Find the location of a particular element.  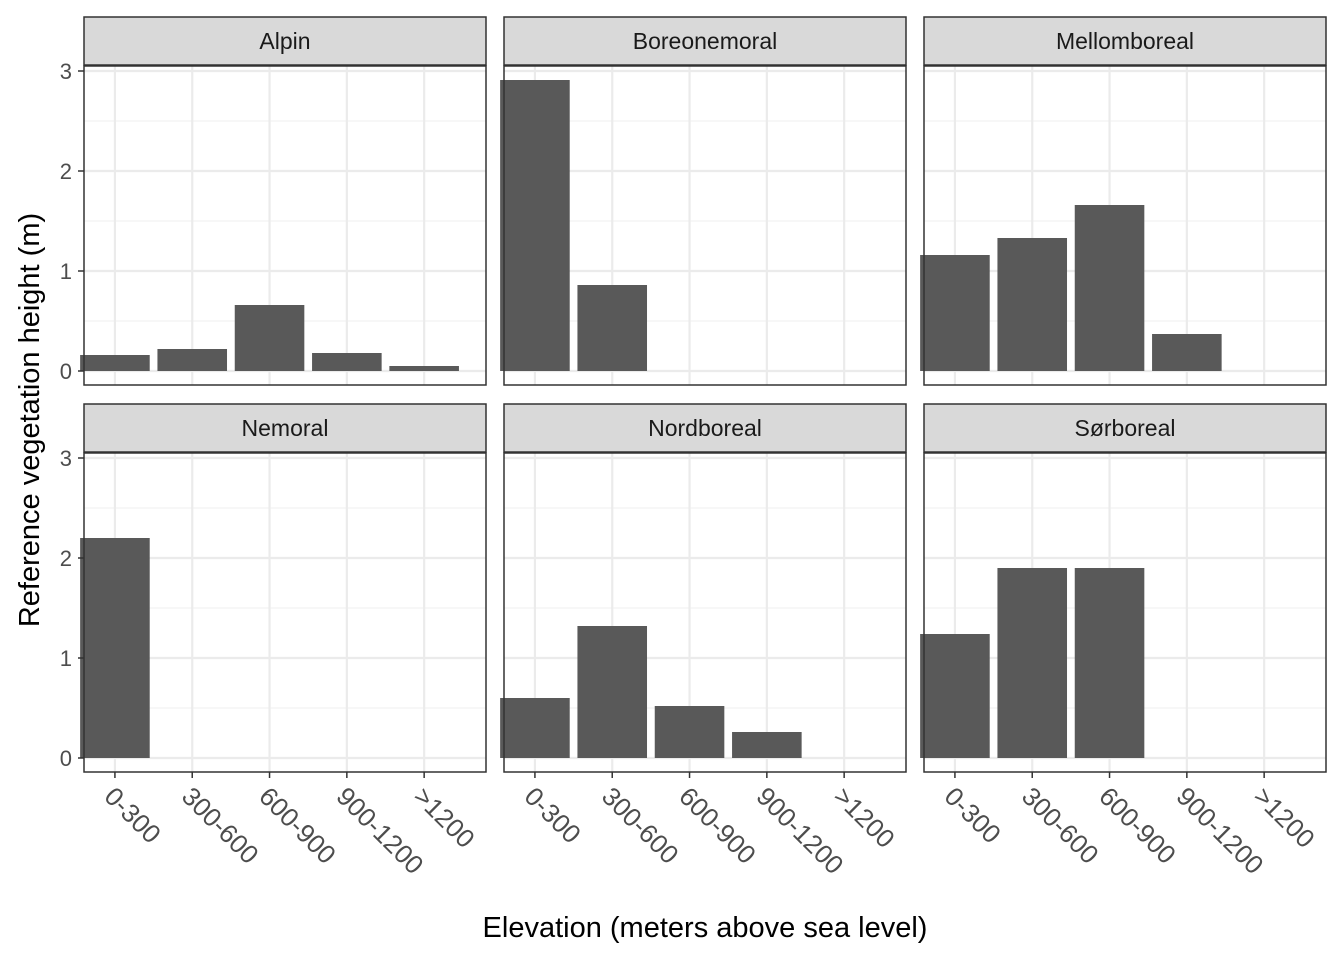

facet-strip-label: Alpin is located at coordinates (284, 41).